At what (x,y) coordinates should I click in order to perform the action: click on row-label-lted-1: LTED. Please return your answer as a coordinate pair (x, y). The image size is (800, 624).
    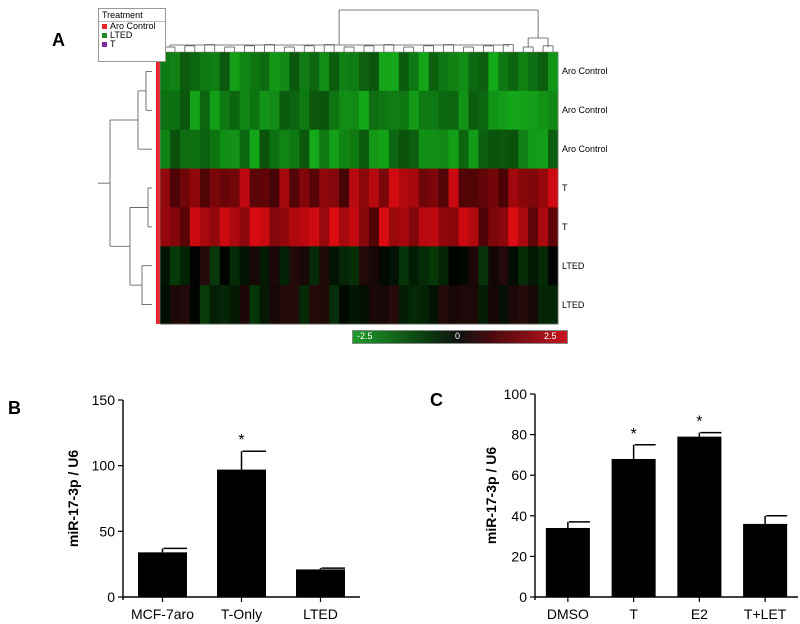
    Looking at the image, I should click on (573, 266).